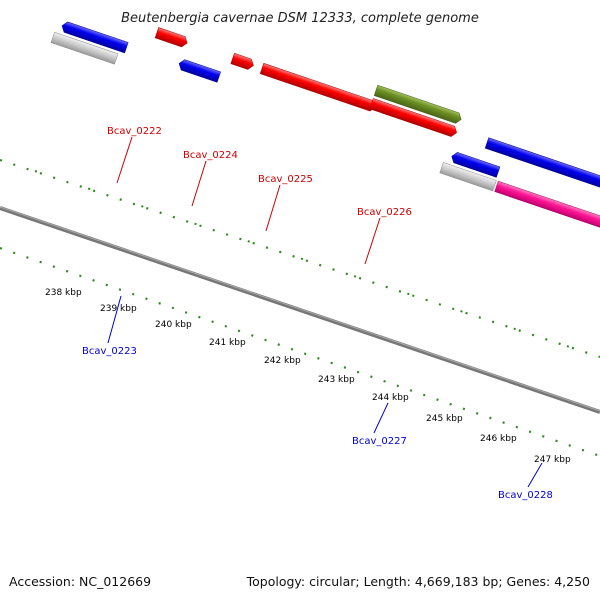  I want to click on tick-label: 238 kbp, so click(63, 293).